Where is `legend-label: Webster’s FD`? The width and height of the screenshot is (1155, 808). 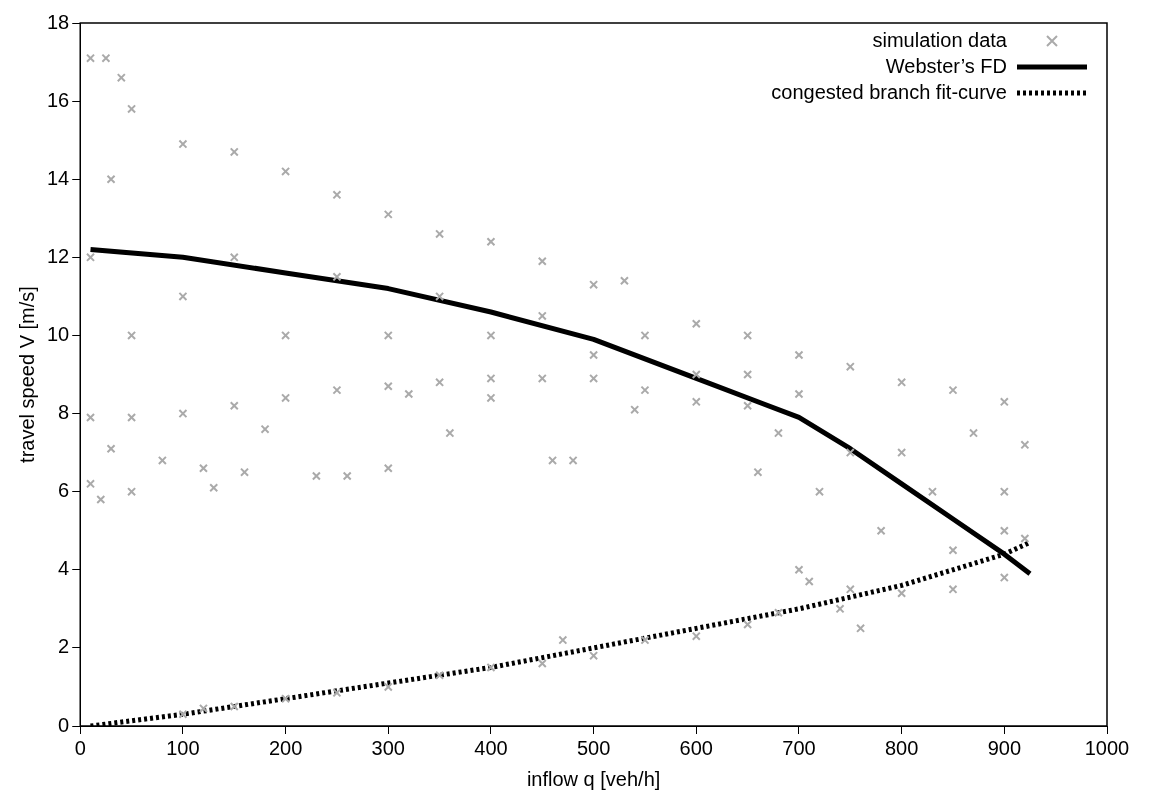 legend-label: Webster’s FD is located at coordinates (946, 65).